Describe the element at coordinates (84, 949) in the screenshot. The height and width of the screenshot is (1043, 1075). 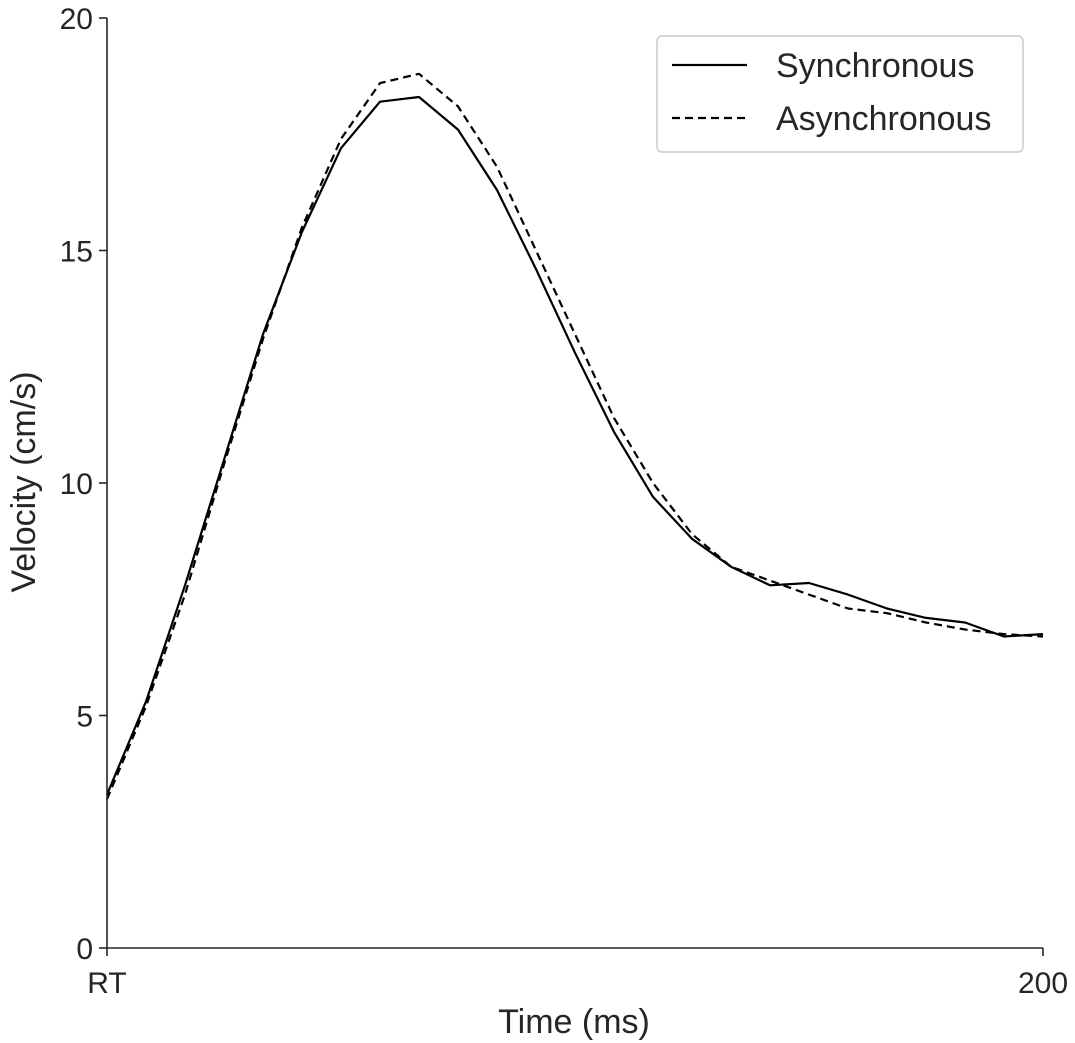
I see `y-tick-label: 0` at that location.